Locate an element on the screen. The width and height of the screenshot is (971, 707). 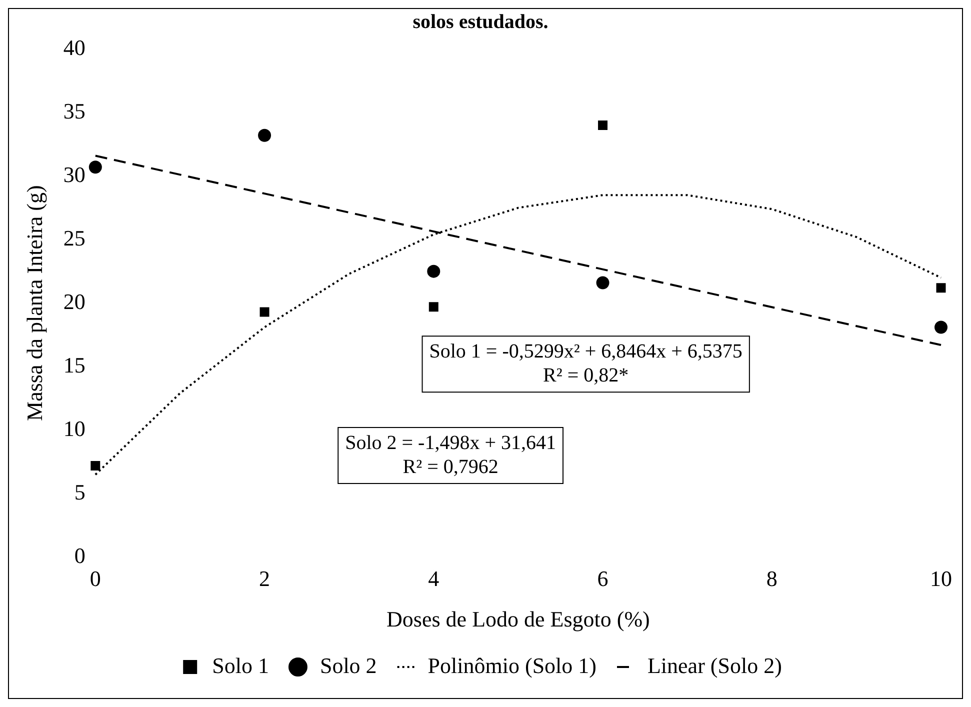
y-tick-label: 20 is located at coordinates (74, 301).